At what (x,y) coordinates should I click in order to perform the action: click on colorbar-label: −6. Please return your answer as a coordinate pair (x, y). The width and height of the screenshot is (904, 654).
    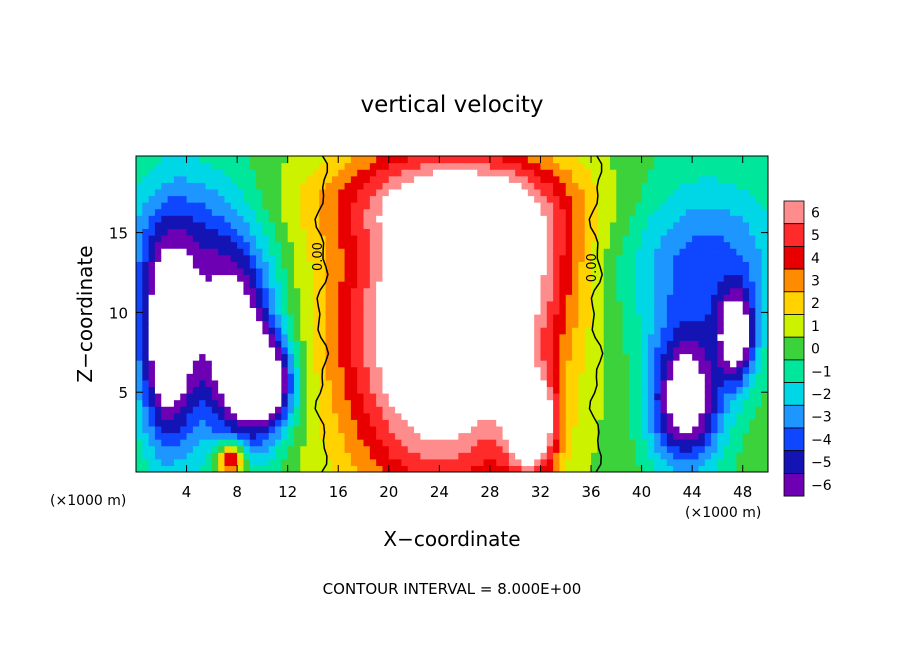
    Looking at the image, I should click on (821, 486).